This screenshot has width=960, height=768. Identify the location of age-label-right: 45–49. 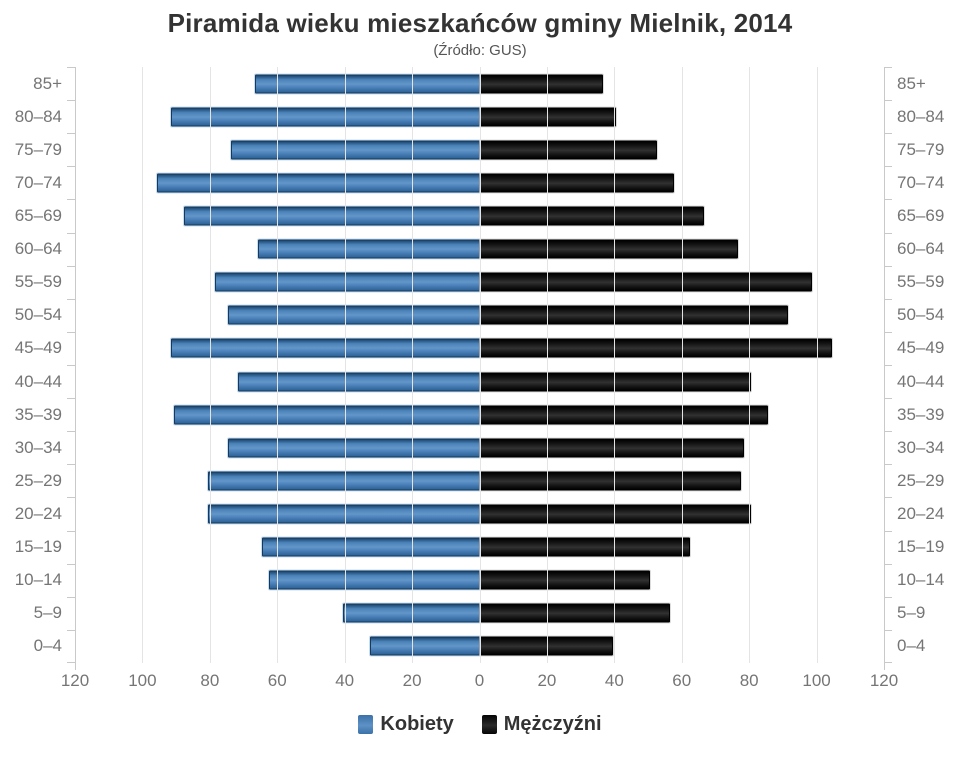
(921, 348).